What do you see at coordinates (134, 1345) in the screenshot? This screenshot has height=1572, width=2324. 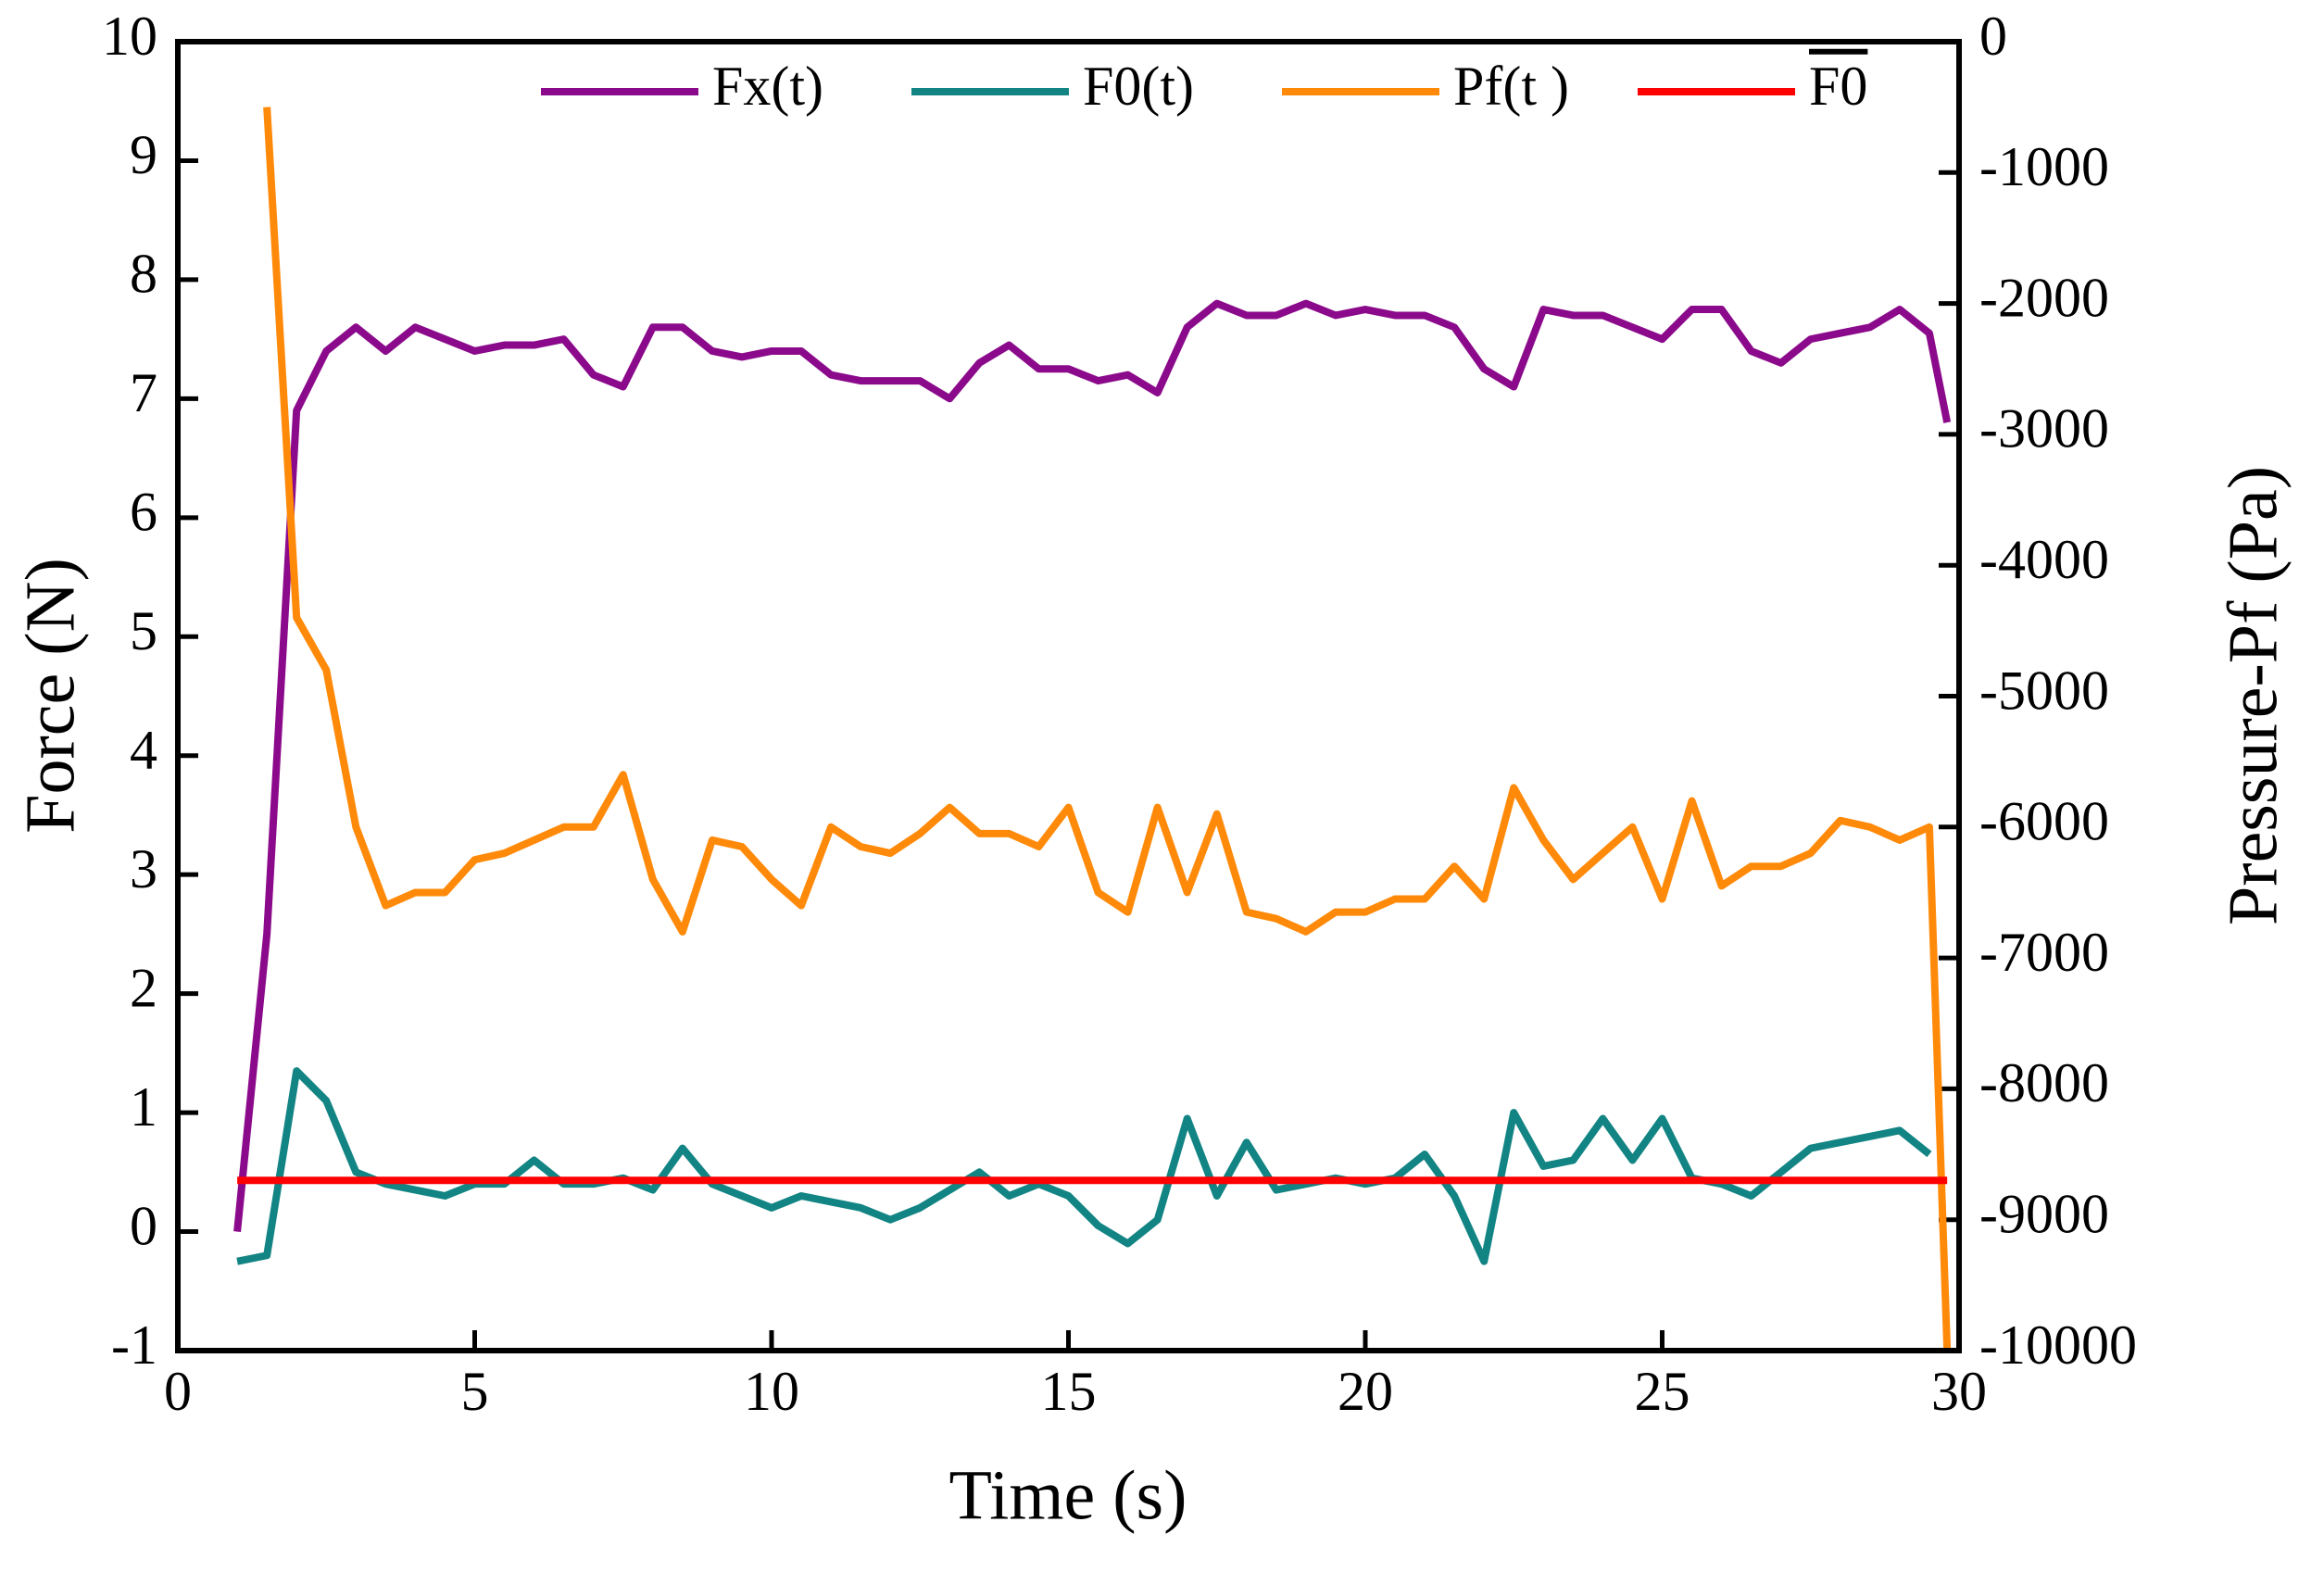 I see `y-tick-label: -1` at bounding box center [134, 1345].